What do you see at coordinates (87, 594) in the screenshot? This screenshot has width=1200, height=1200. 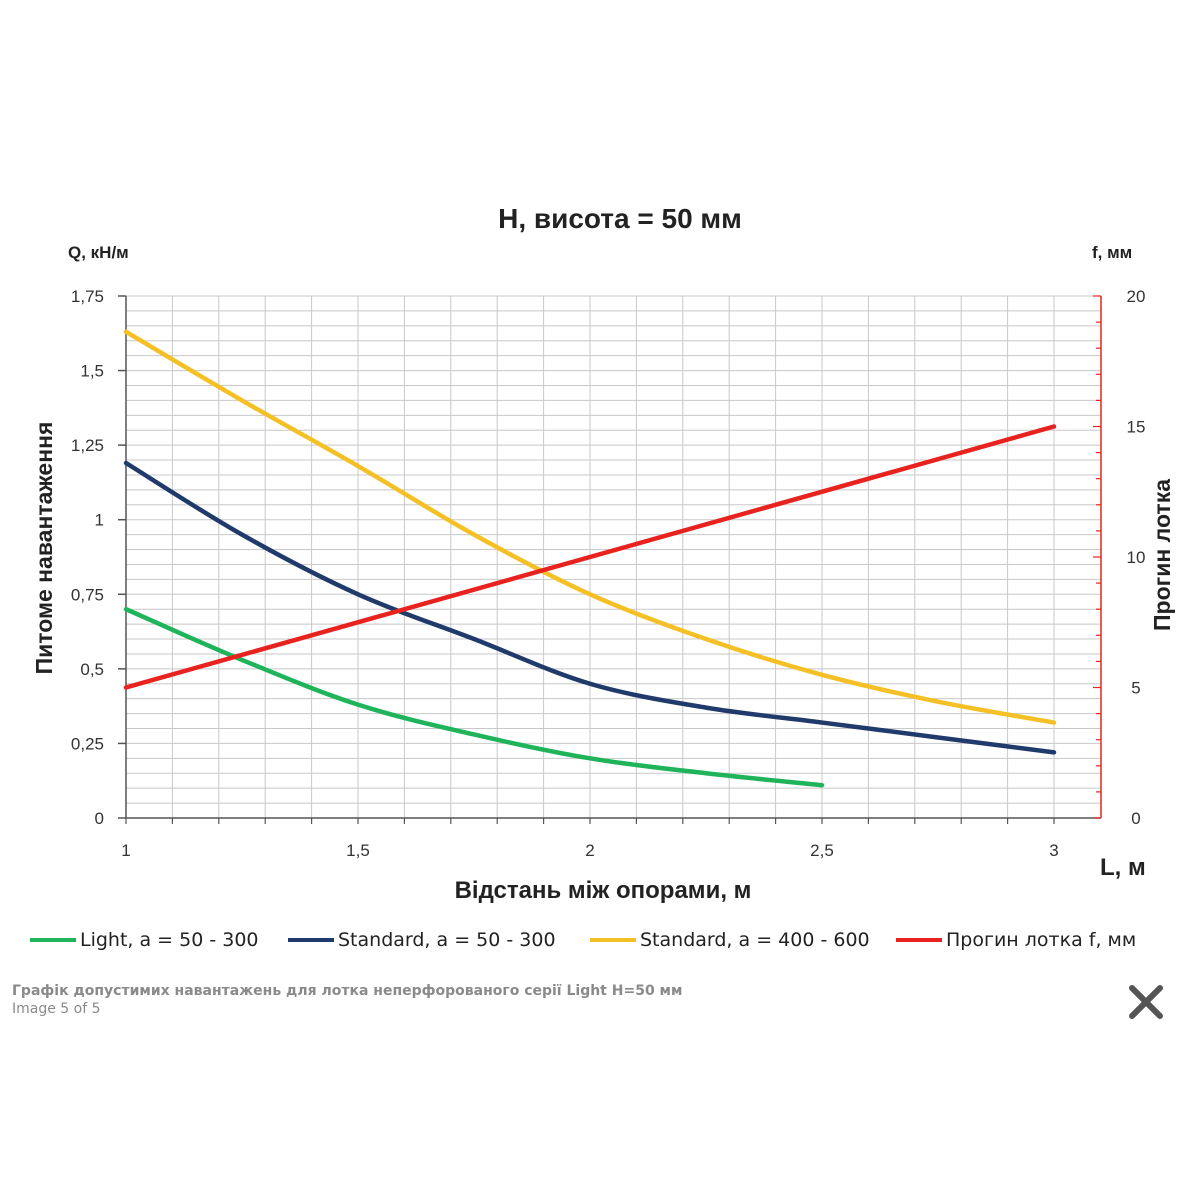 I see `y-left-tick-label: 0,75` at bounding box center [87, 594].